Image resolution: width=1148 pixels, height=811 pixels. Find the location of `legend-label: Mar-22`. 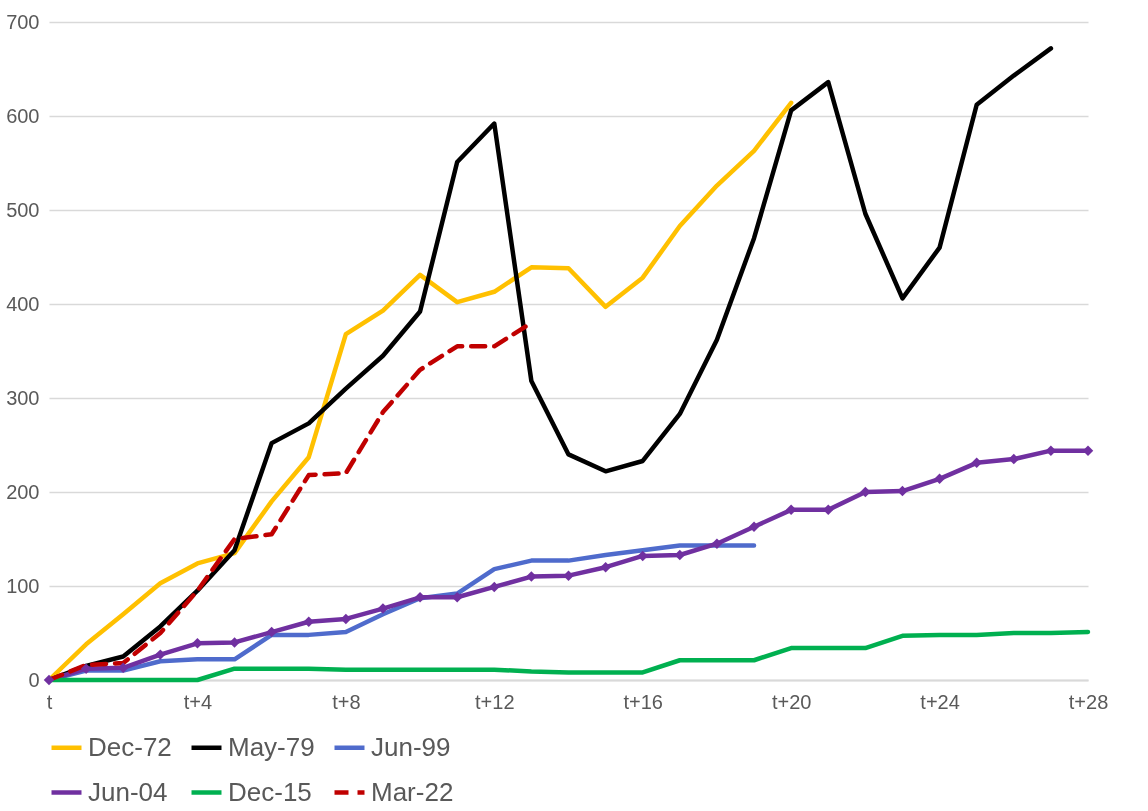

legend-label: Mar-22 is located at coordinates (412, 791).